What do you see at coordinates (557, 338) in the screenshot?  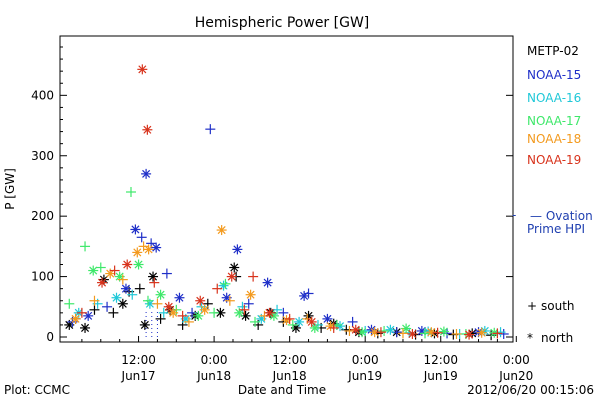 I see `legend-north-label: north` at bounding box center [557, 338].